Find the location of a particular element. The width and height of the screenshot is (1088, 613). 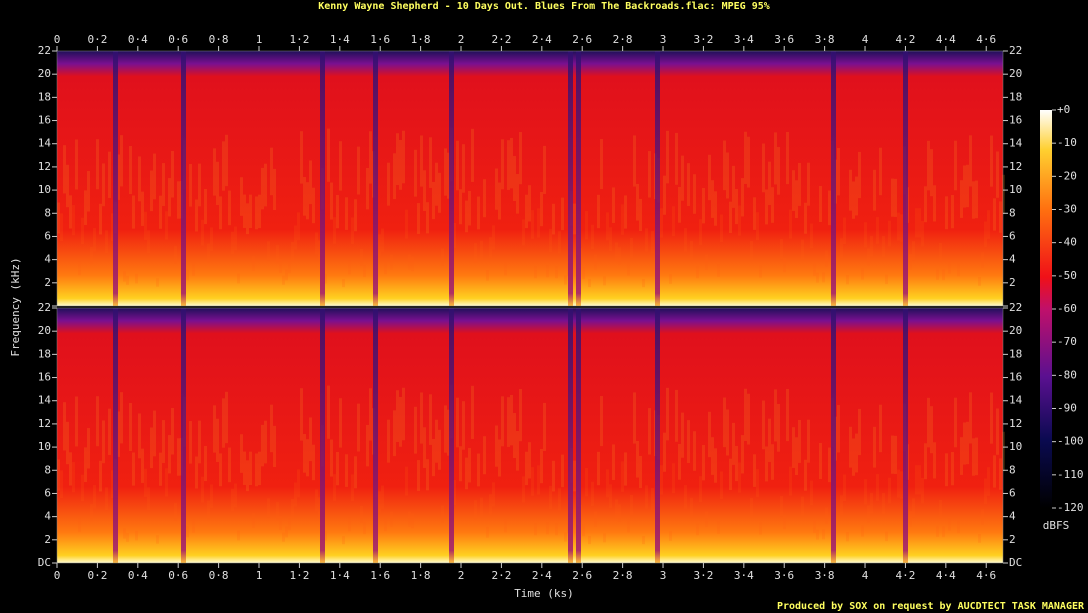

x-tick-label-top: 2·2 is located at coordinates (501, 39).